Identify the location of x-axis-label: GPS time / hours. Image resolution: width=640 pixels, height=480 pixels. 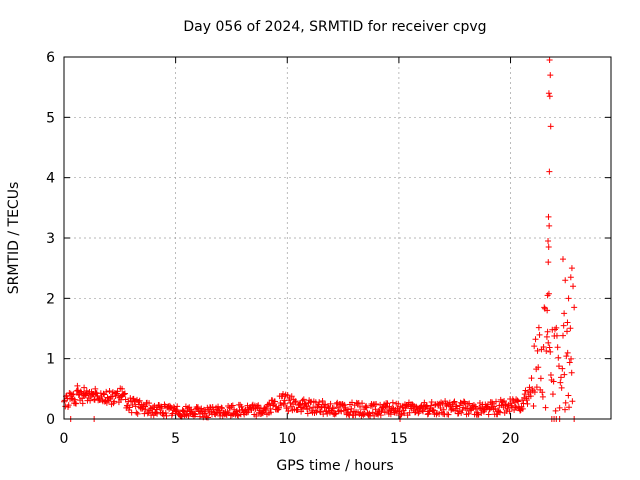
(334, 466).